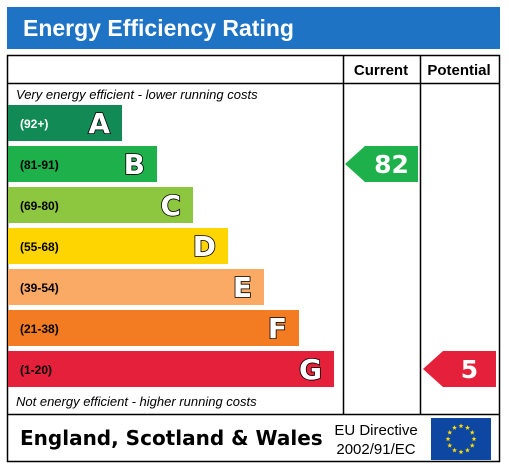 This screenshot has width=509, height=467. Describe the element at coordinates (171, 438) in the screenshot. I see `footer-region: England, Scotland & Wales` at that location.